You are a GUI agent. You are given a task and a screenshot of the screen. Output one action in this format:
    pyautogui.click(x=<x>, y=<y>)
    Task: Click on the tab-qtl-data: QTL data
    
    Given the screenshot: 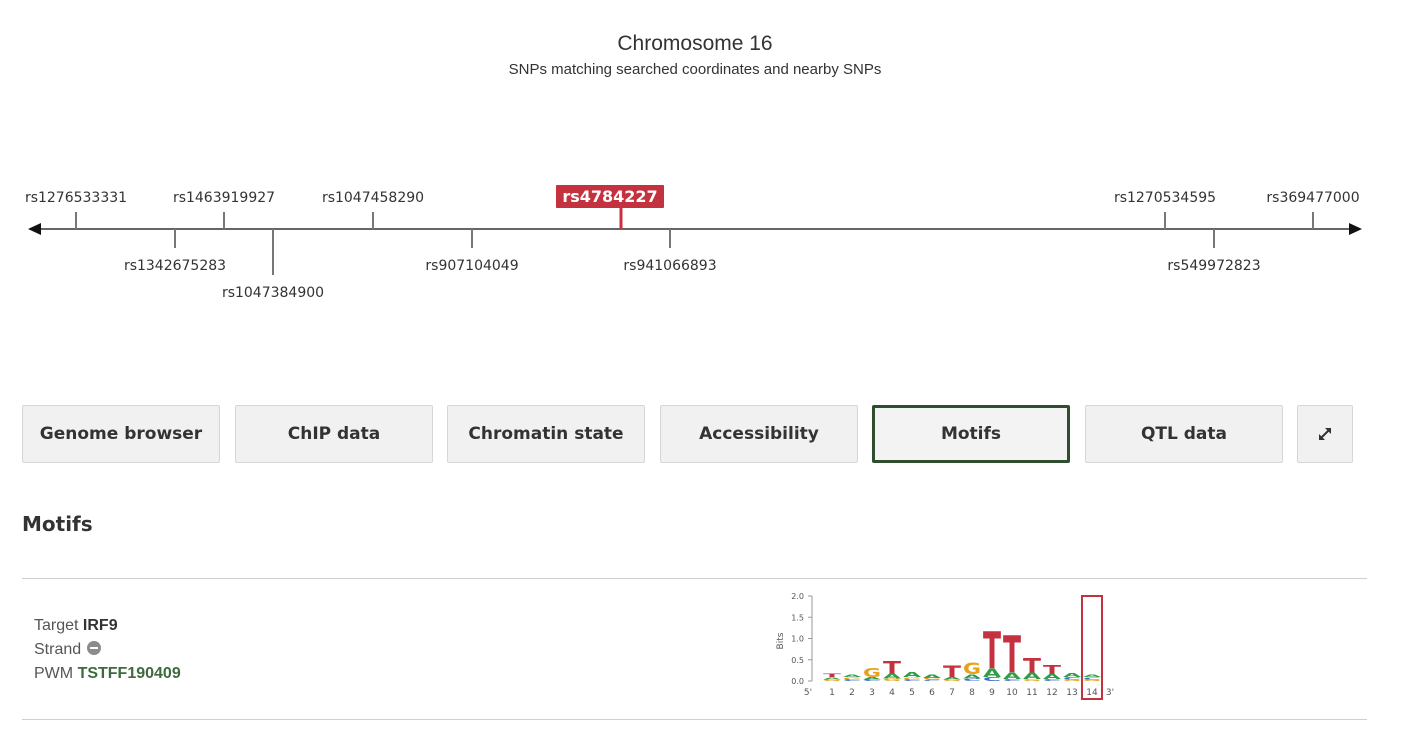 What is the action you would take?
    pyautogui.click(x=1184, y=434)
    